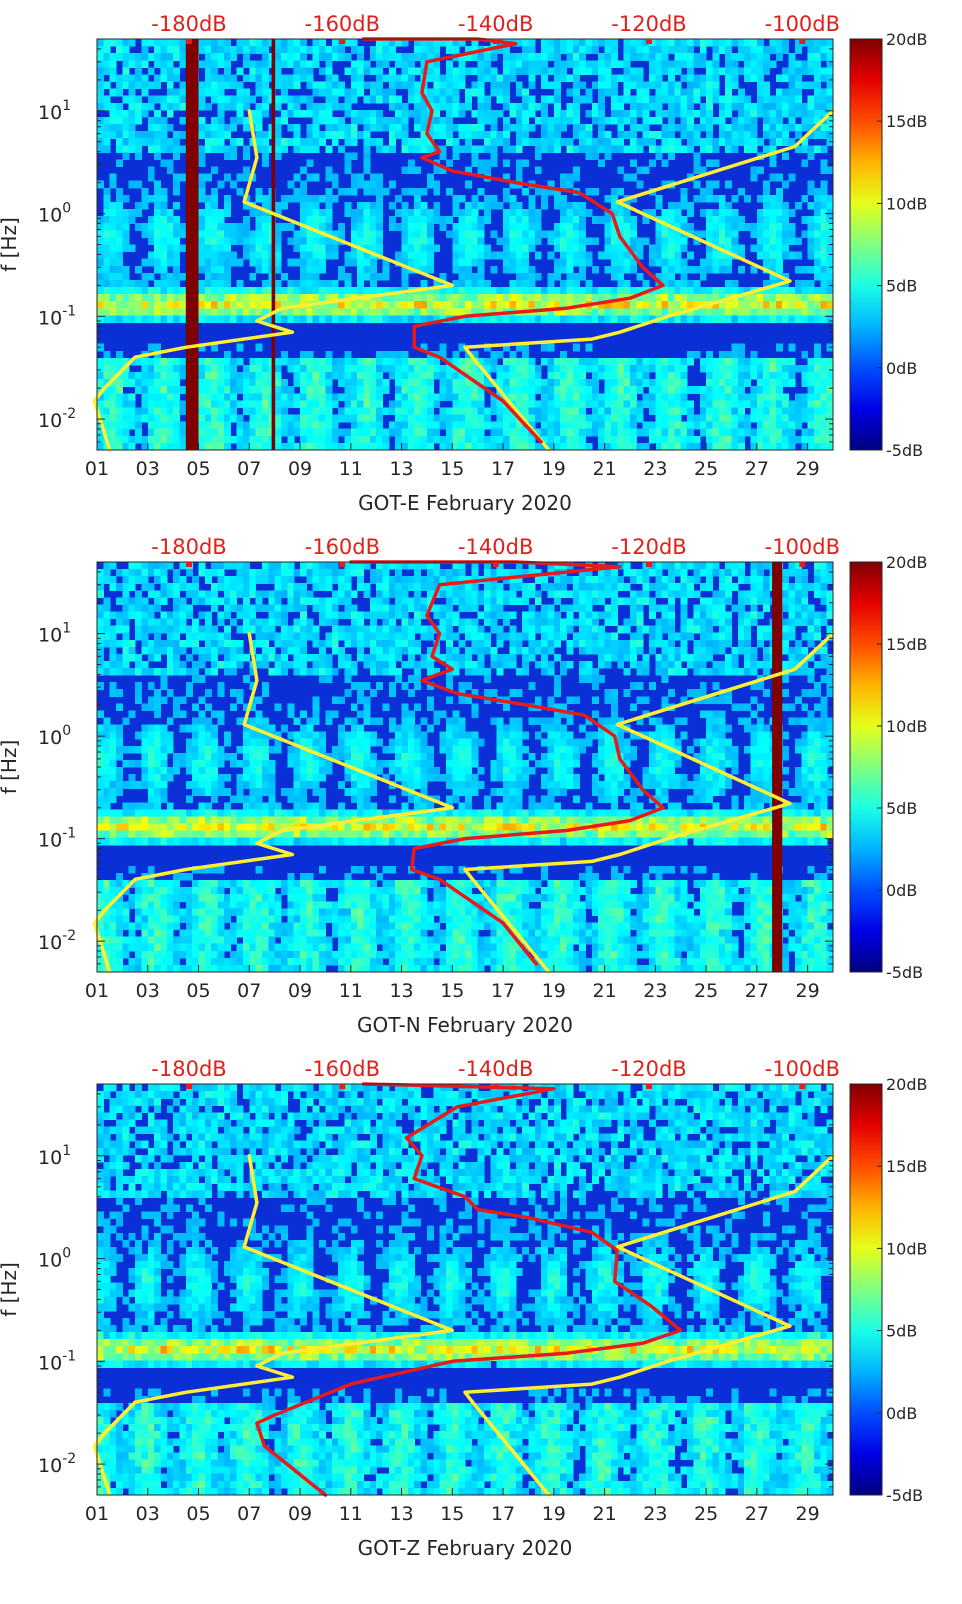 The width and height of the screenshot is (962, 1604). What do you see at coordinates (465, 503) in the screenshot?
I see `x-axis-title: GOT-E February 2020` at bounding box center [465, 503].